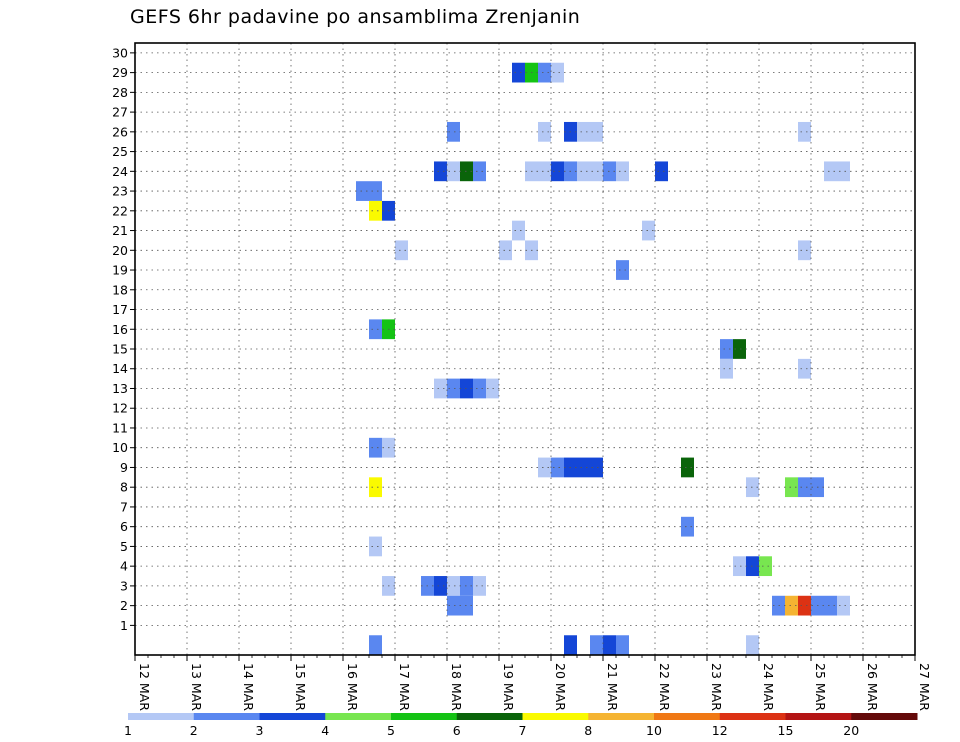 The image size is (960, 742). Describe the element at coordinates (924, 687) in the screenshot. I see `x-tick-label: 27 MAR` at that location.